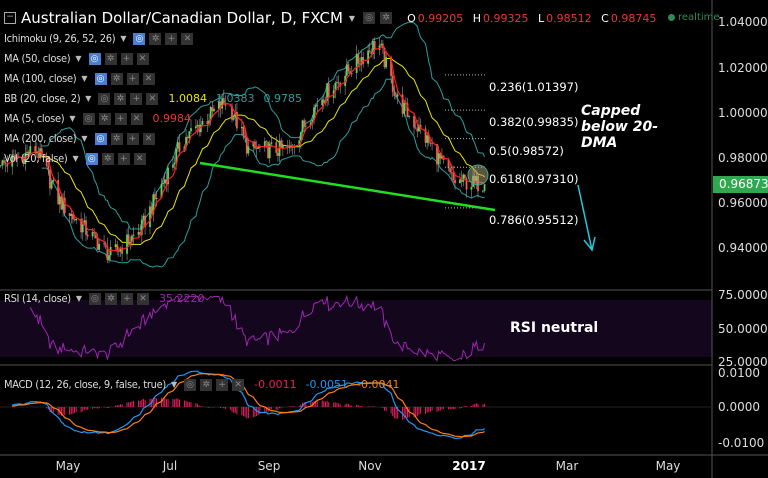  I want to click on fib-level-label: 0.236(1.01397), so click(534, 86).